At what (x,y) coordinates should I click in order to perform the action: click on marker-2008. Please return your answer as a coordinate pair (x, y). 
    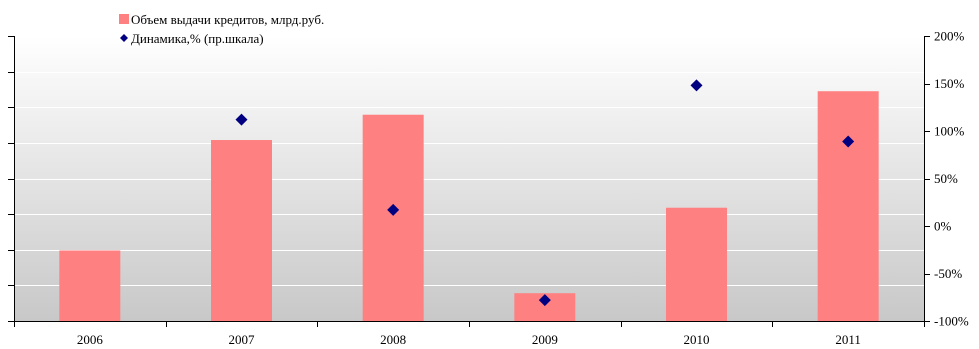
    Looking at the image, I should click on (393, 209).